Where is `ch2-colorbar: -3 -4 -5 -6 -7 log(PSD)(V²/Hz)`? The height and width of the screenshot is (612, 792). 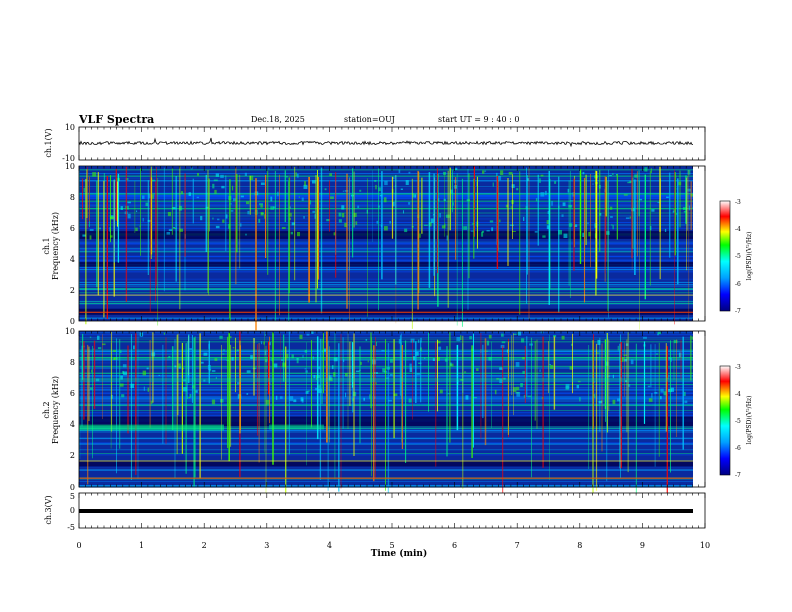
ch2-colorbar: -3 -4 -5 -6 -7 log(PSD)(V²/Hz) is located at coordinates (736, 421).